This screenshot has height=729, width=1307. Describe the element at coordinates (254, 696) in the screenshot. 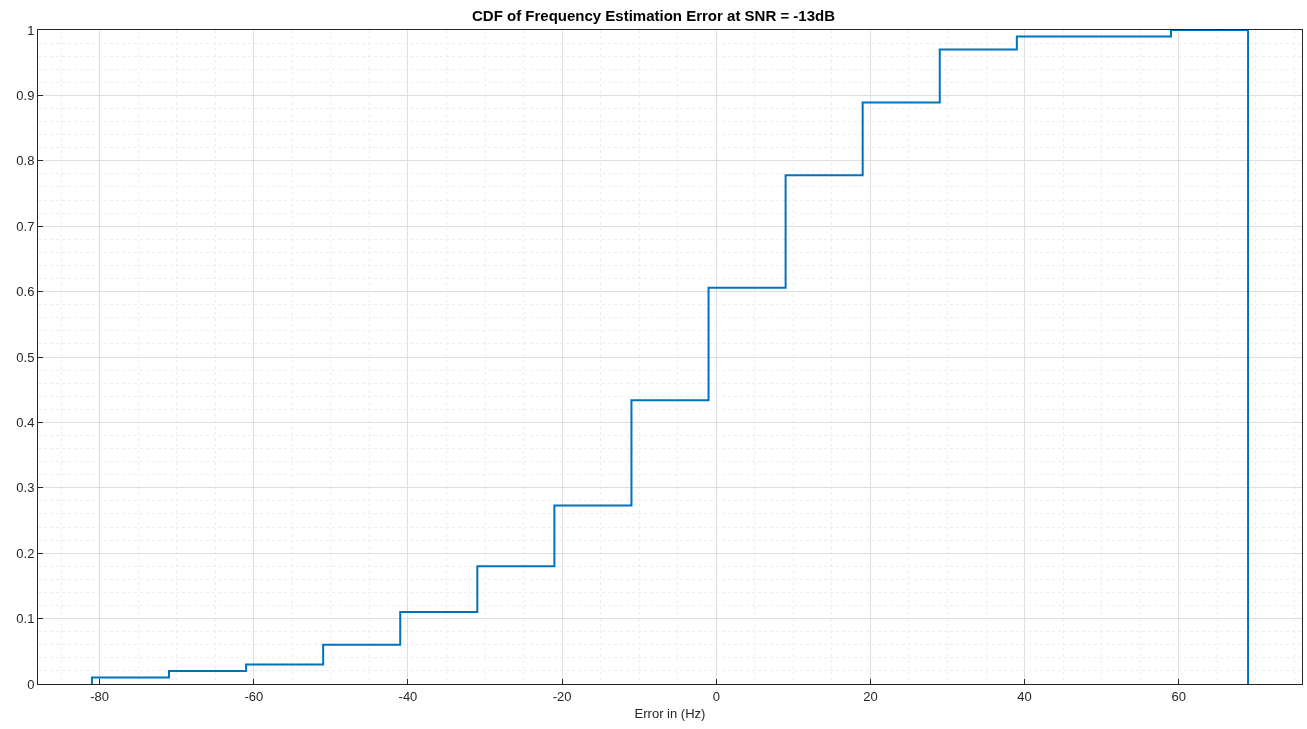

I see `x-tick-label: -60` at that location.